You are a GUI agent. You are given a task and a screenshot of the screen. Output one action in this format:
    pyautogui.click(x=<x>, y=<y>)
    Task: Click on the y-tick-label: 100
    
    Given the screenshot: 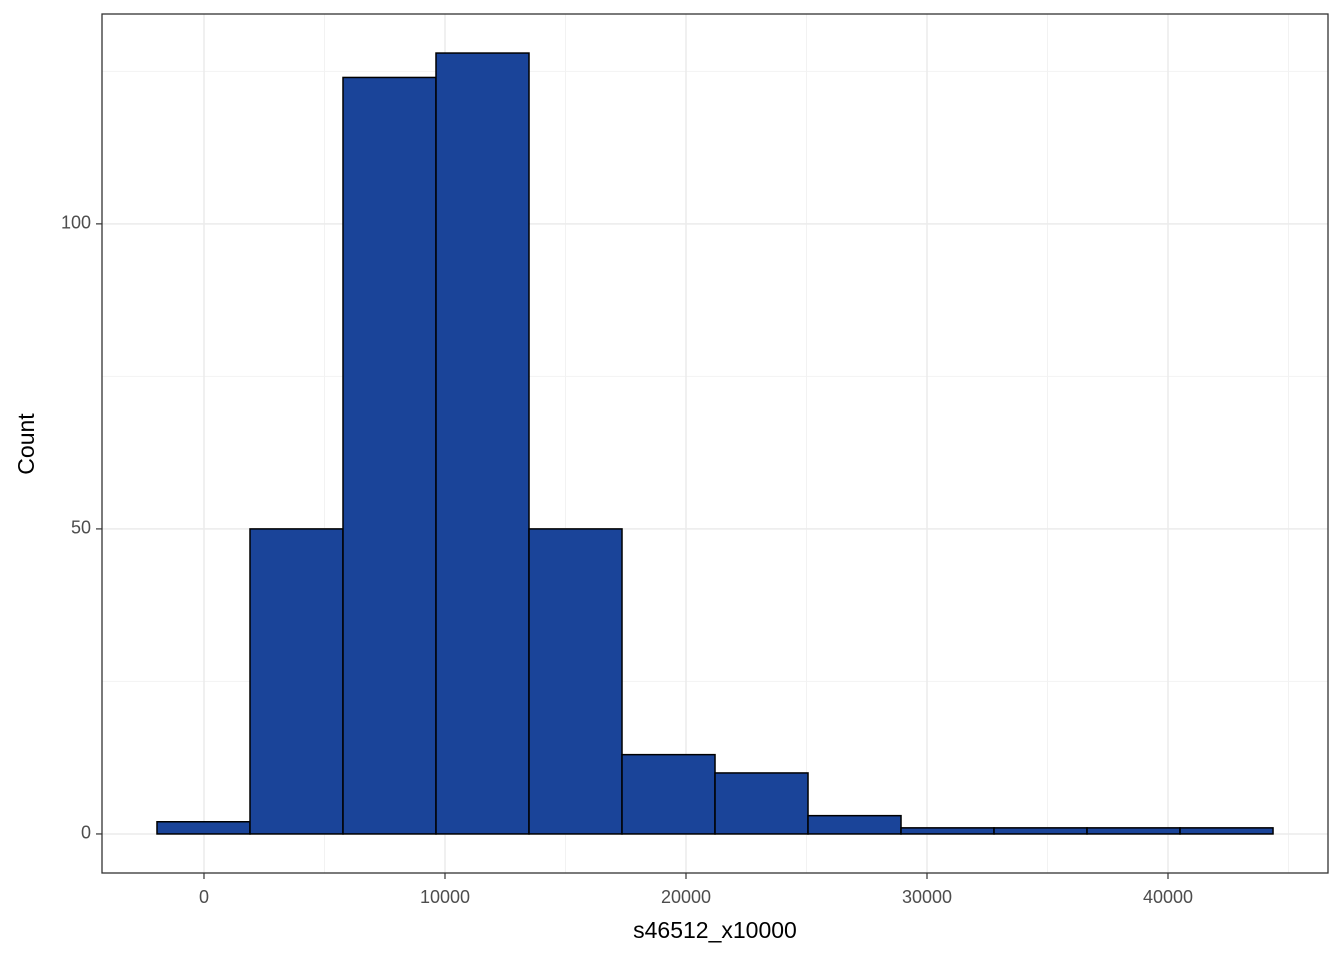 What is the action you would take?
    pyautogui.click(x=76, y=223)
    